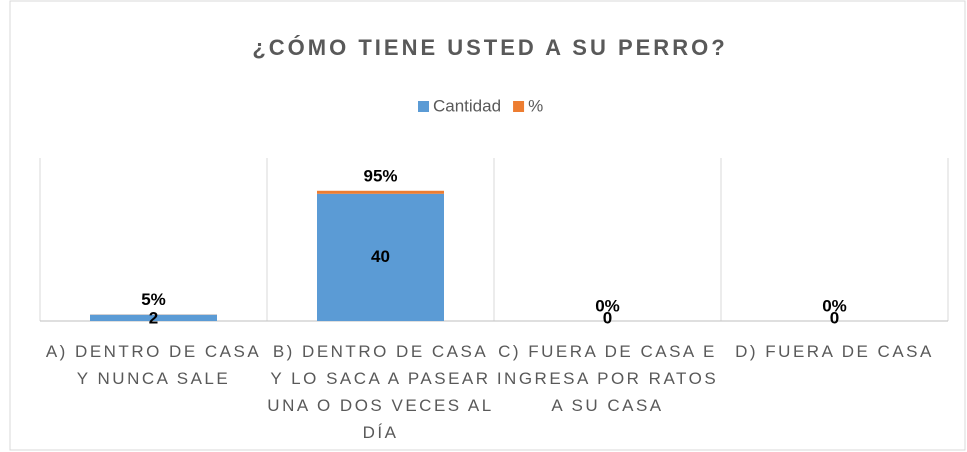 The height and width of the screenshot is (452, 967). I want to click on legend-label: Cantidad, so click(467, 105).